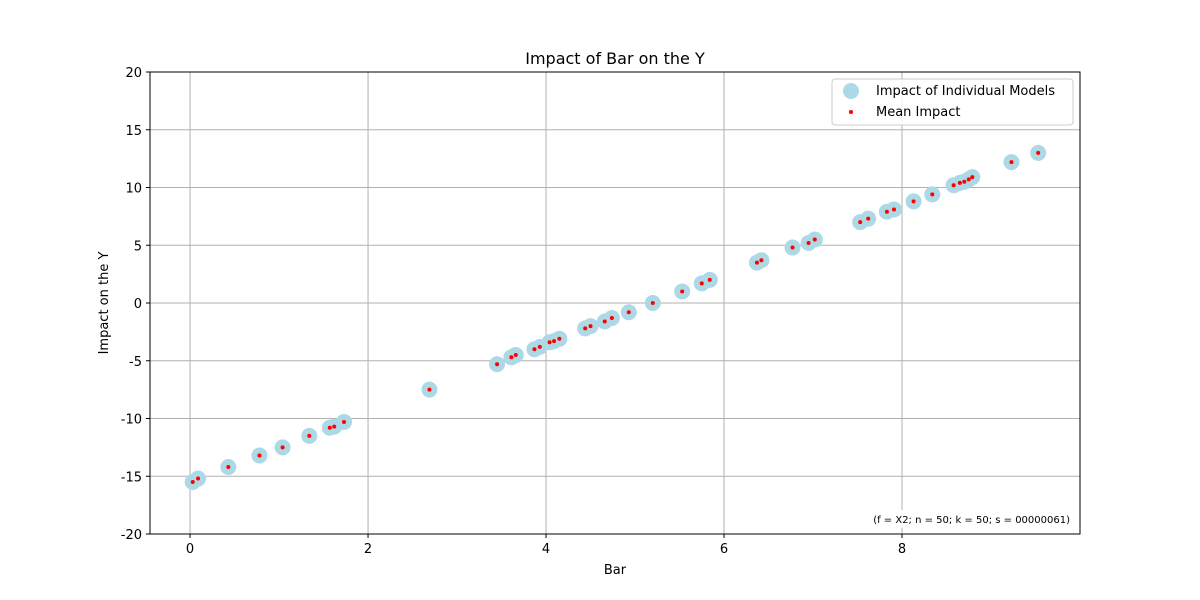  What do you see at coordinates (131, 420) in the screenshot?
I see `y-tick-label: -10` at bounding box center [131, 420].